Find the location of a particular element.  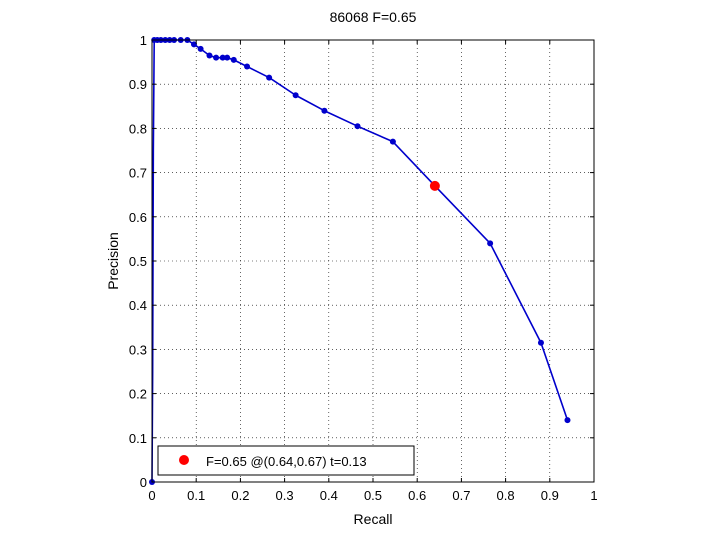

y-tick-label: 0.6 is located at coordinates (138, 217).